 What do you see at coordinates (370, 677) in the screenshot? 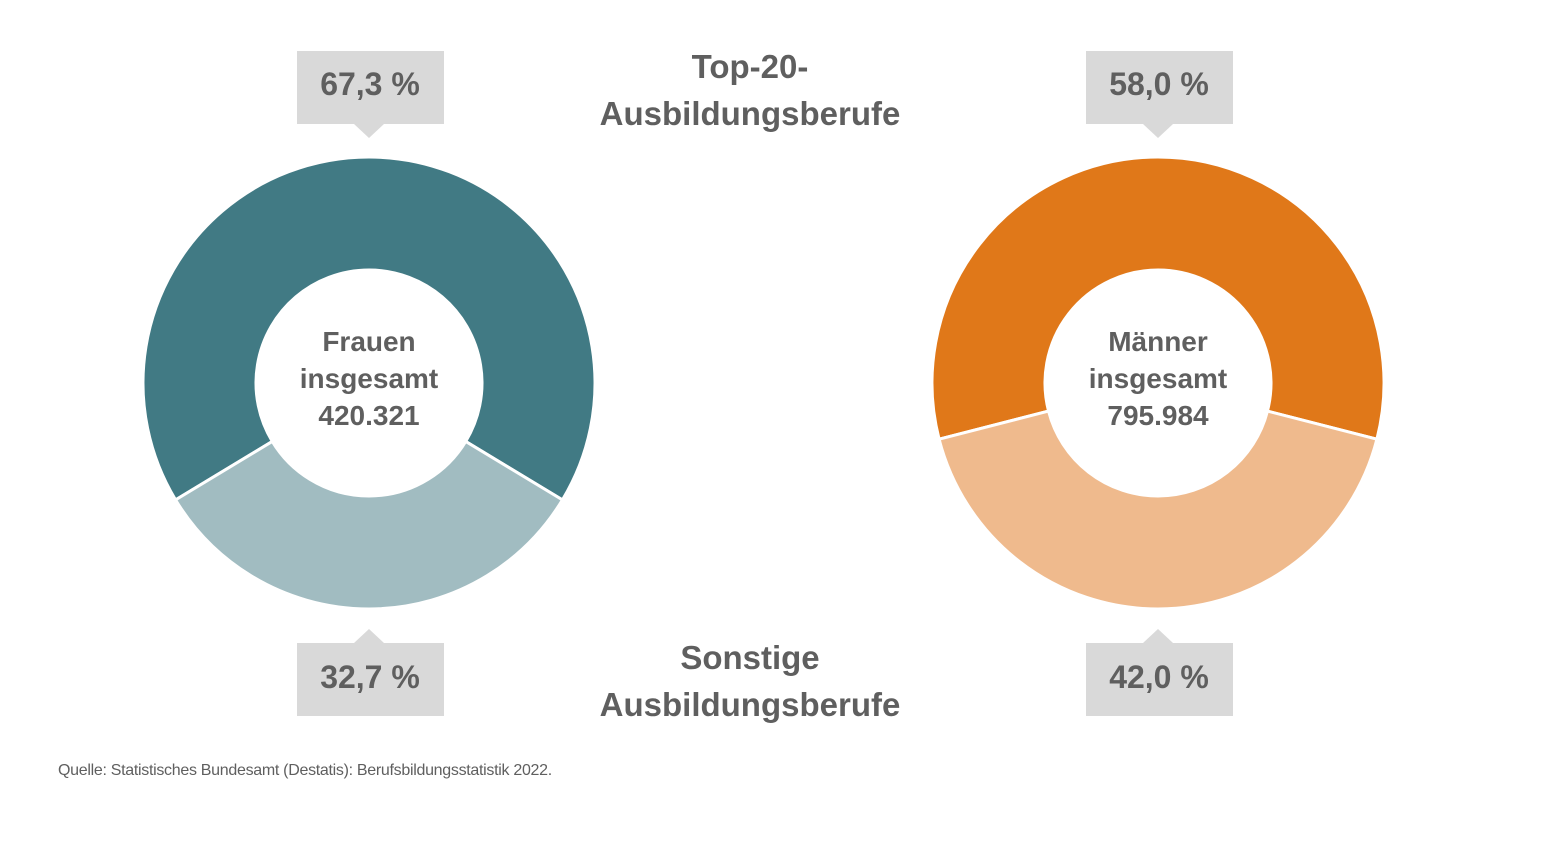
I see `value-label: 32,7 %` at bounding box center [370, 677].